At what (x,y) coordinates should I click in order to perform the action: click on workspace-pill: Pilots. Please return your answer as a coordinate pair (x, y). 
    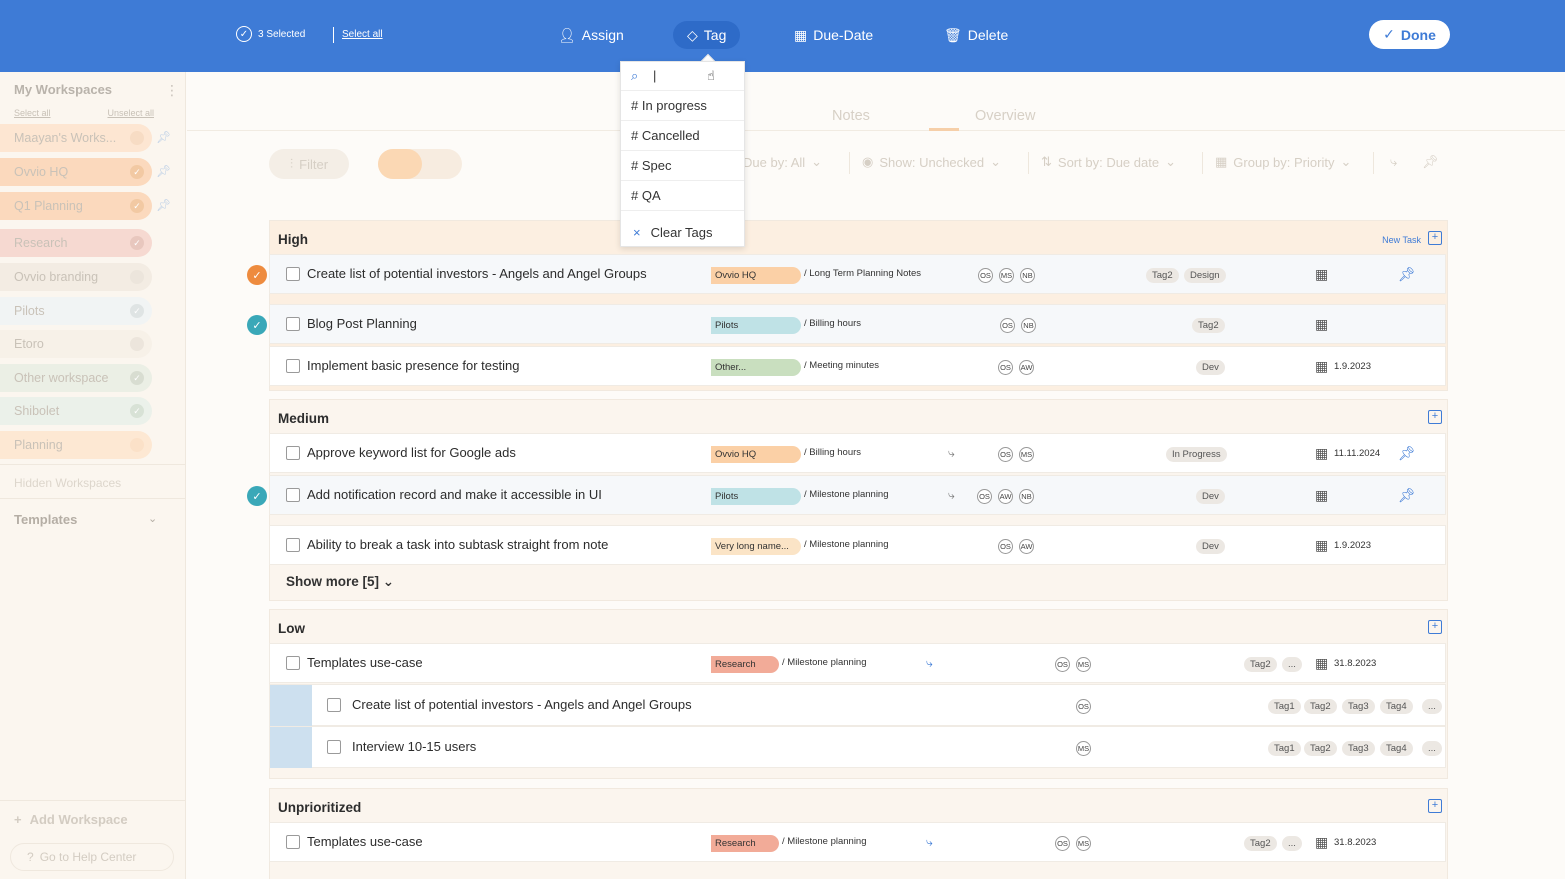
    Looking at the image, I should click on (756, 325).